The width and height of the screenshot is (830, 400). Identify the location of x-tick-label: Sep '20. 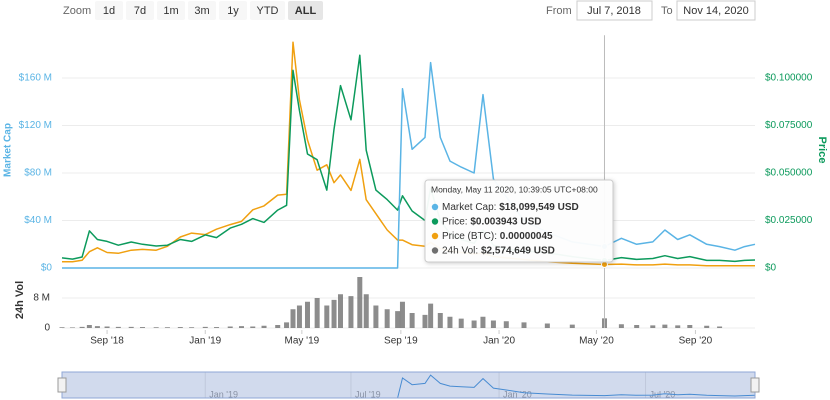
(696, 341).